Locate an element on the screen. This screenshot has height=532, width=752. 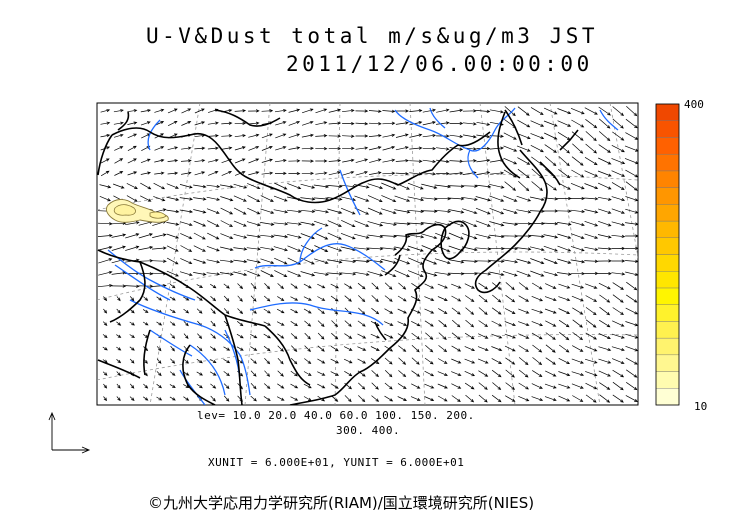
vector-unit-reference is located at coordinates (69, 432).